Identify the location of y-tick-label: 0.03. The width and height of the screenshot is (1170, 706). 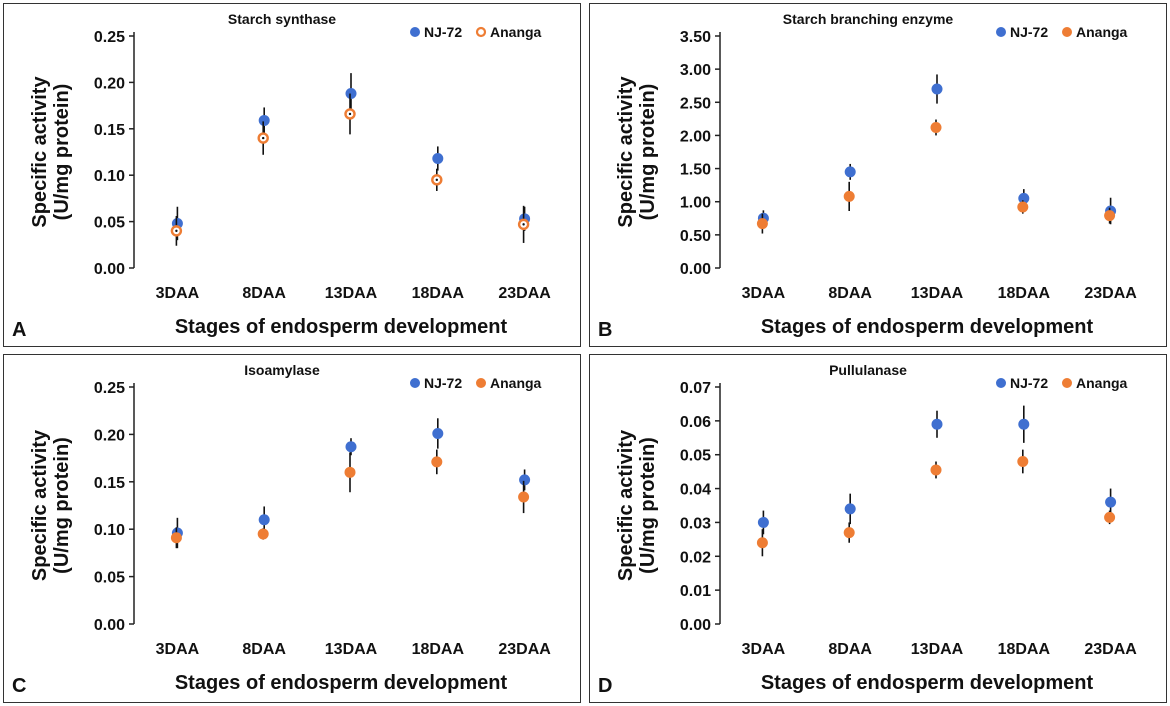
(695, 523).